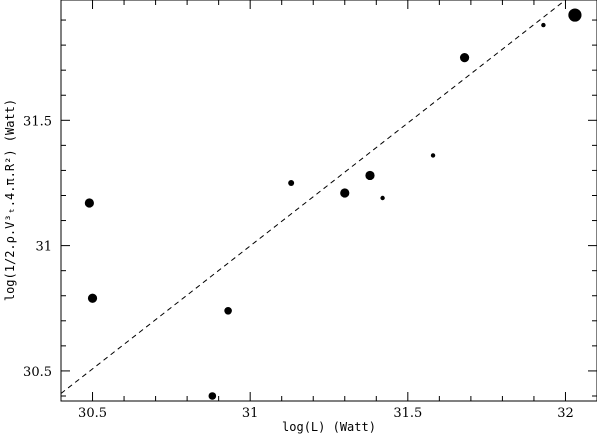 The height and width of the screenshot is (436, 597). I want to click on x-tick-label: 32, so click(565, 413).